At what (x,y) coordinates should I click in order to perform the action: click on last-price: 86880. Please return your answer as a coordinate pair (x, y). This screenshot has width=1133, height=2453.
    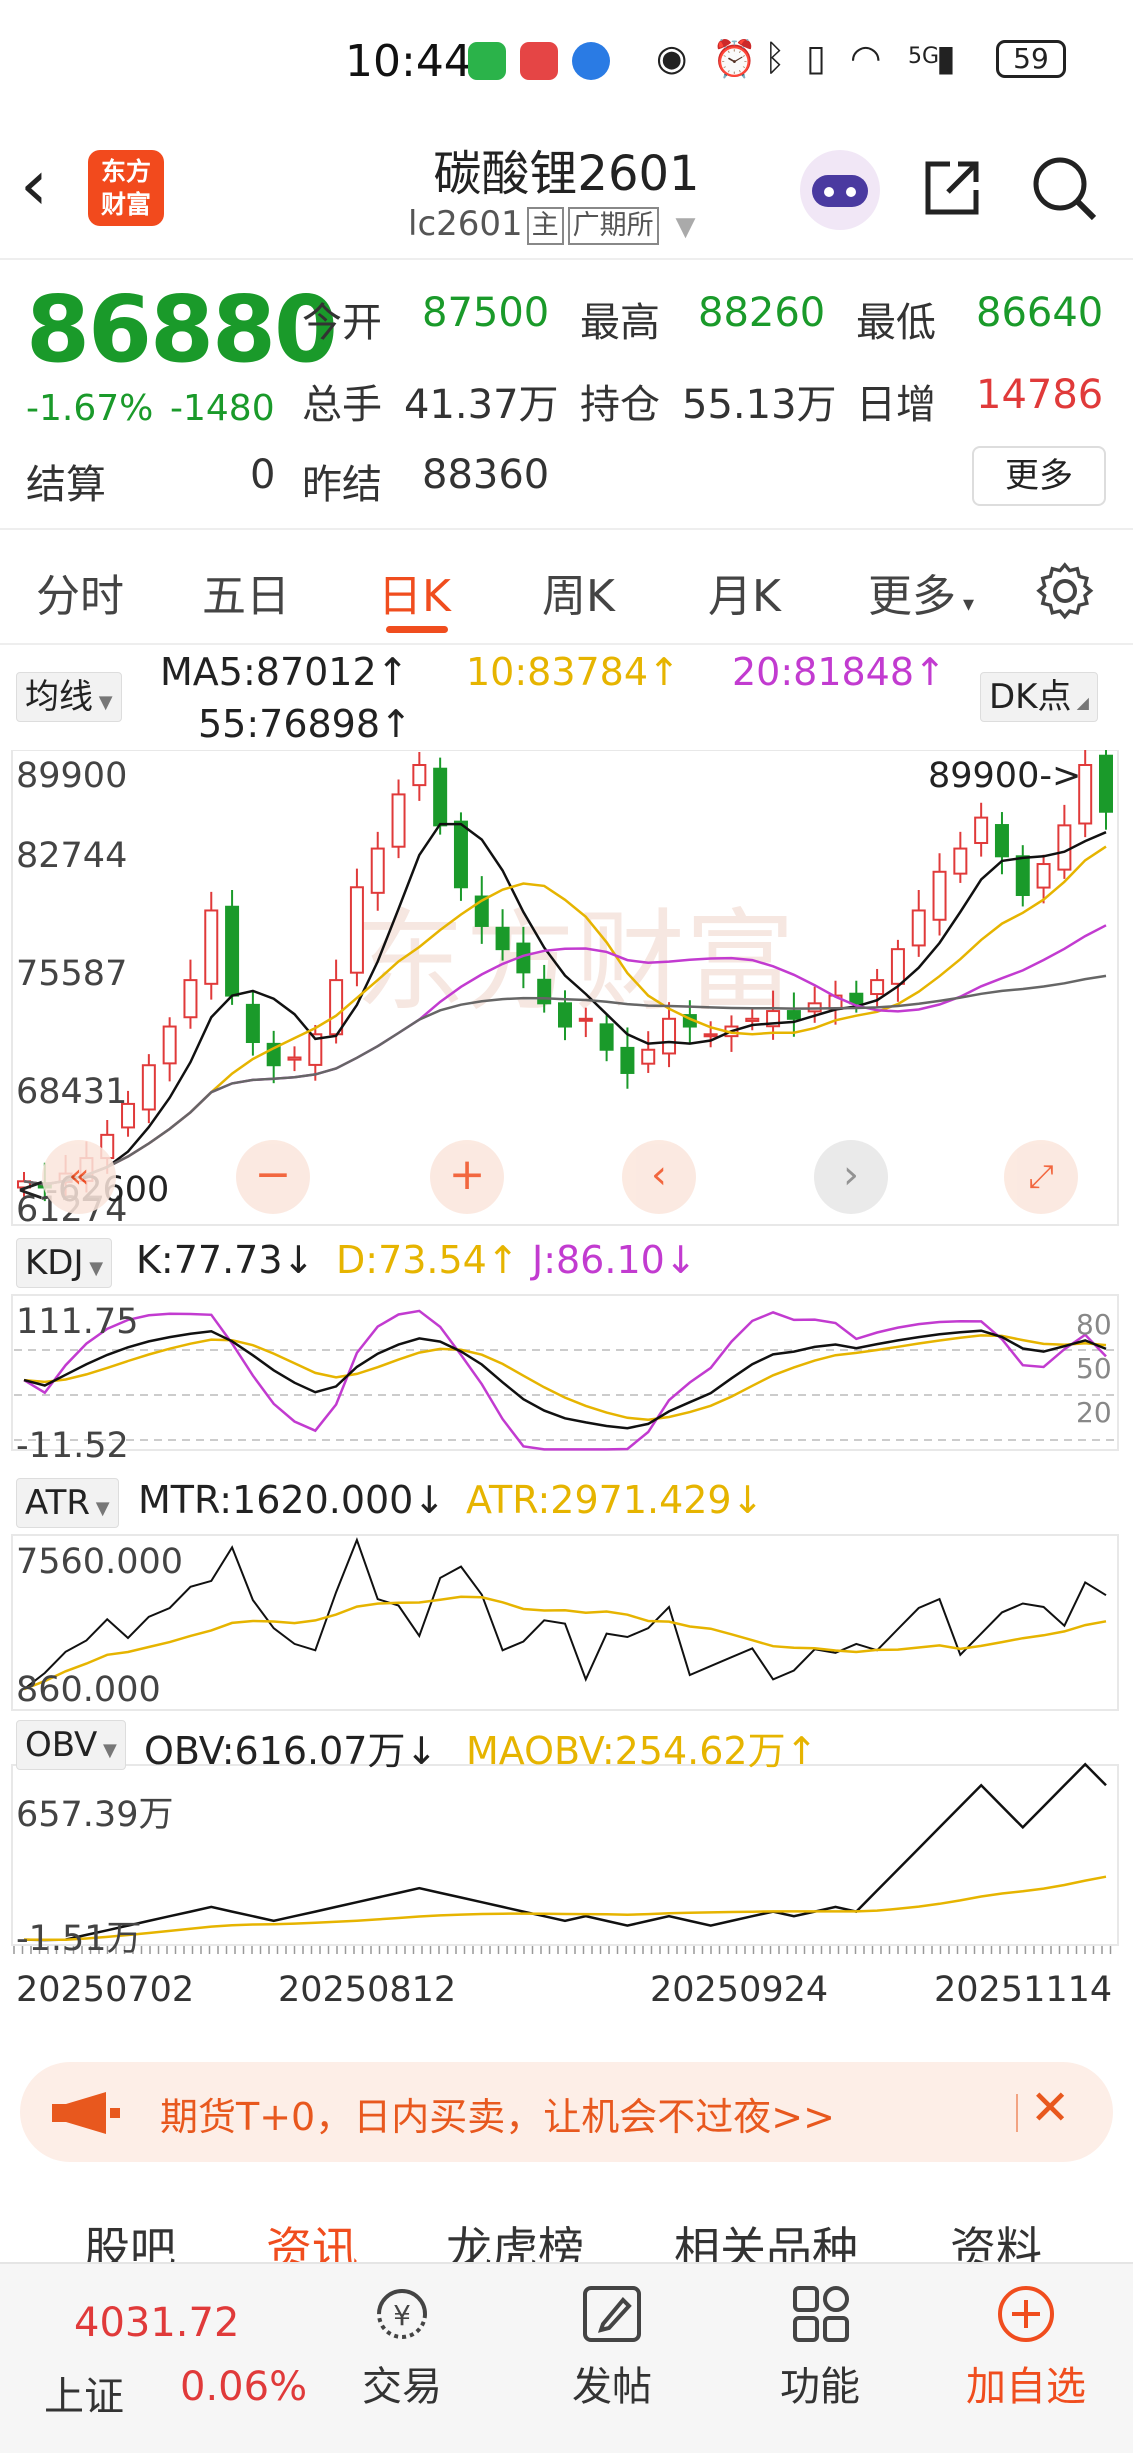
    Looking at the image, I should click on (182, 329).